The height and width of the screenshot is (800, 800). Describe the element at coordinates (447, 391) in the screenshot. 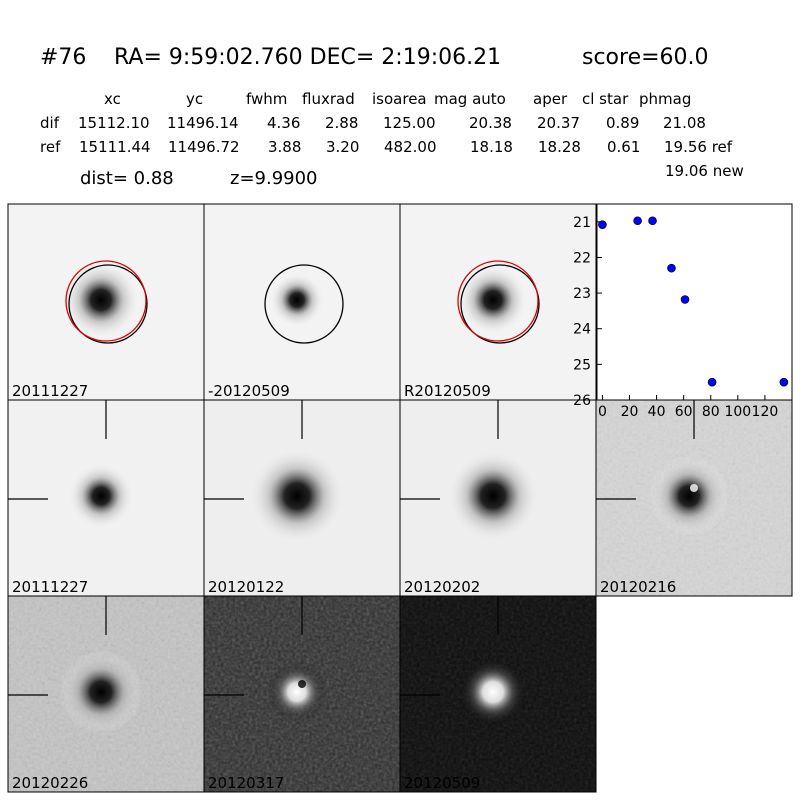

I see `stamp-label: R20120509` at that location.